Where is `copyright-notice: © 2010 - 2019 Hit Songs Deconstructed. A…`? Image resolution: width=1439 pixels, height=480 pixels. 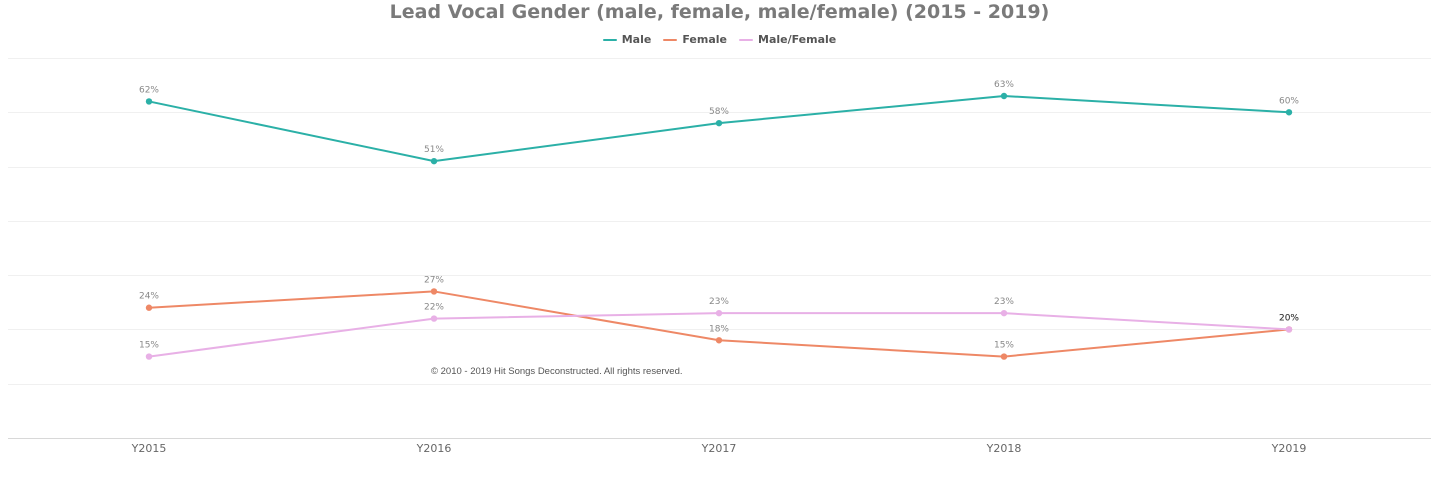
copyright-notice: © 2010 - 2019 Hit Songs Deconstructed. A… is located at coordinates (557, 371).